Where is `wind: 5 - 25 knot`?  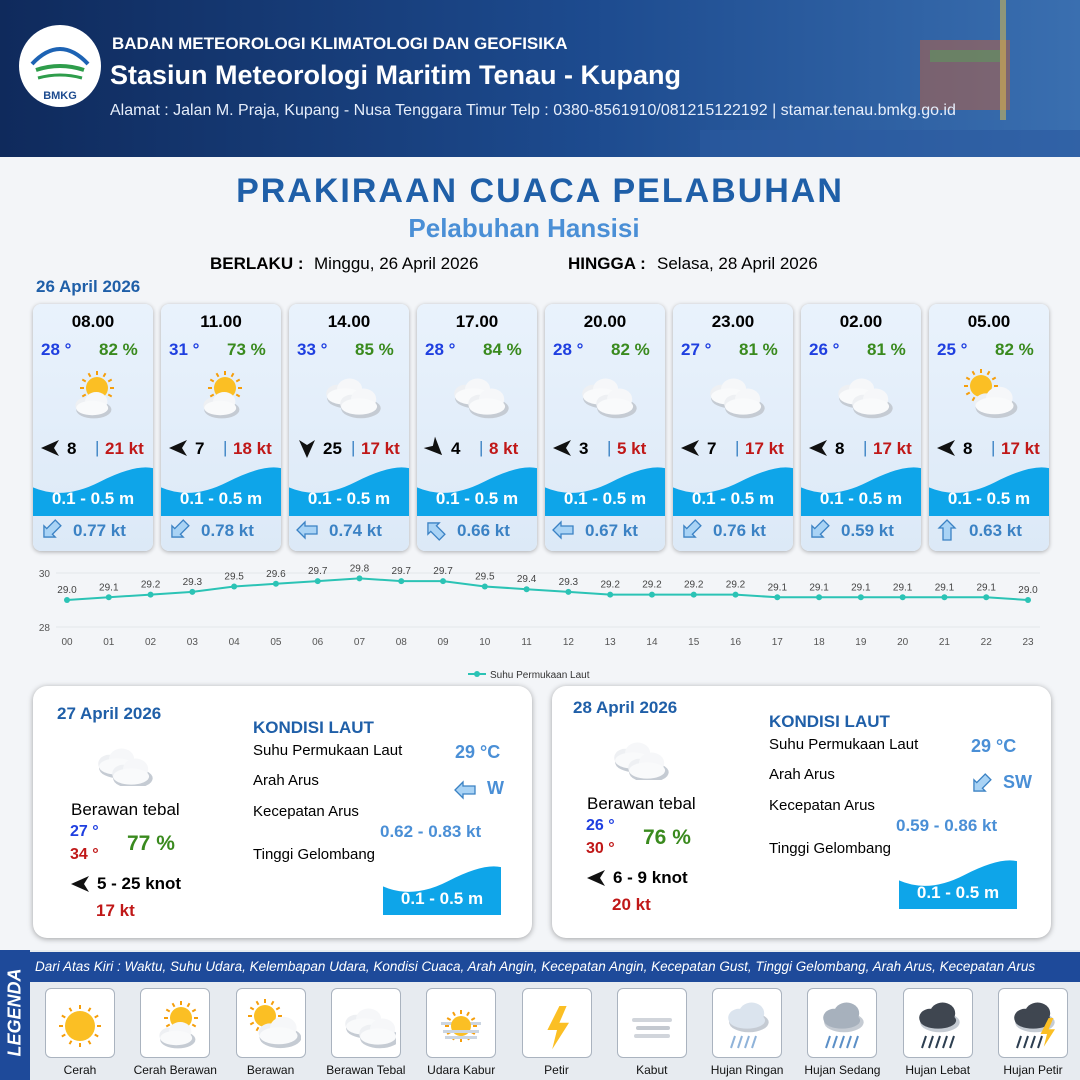 wind: 5 - 25 knot is located at coordinates (139, 883).